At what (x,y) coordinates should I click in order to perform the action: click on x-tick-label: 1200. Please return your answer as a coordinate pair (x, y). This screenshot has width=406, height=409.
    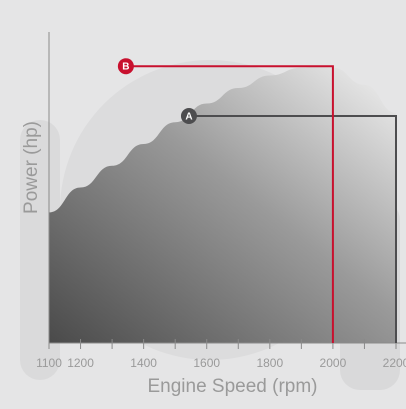
    Looking at the image, I should click on (80, 363).